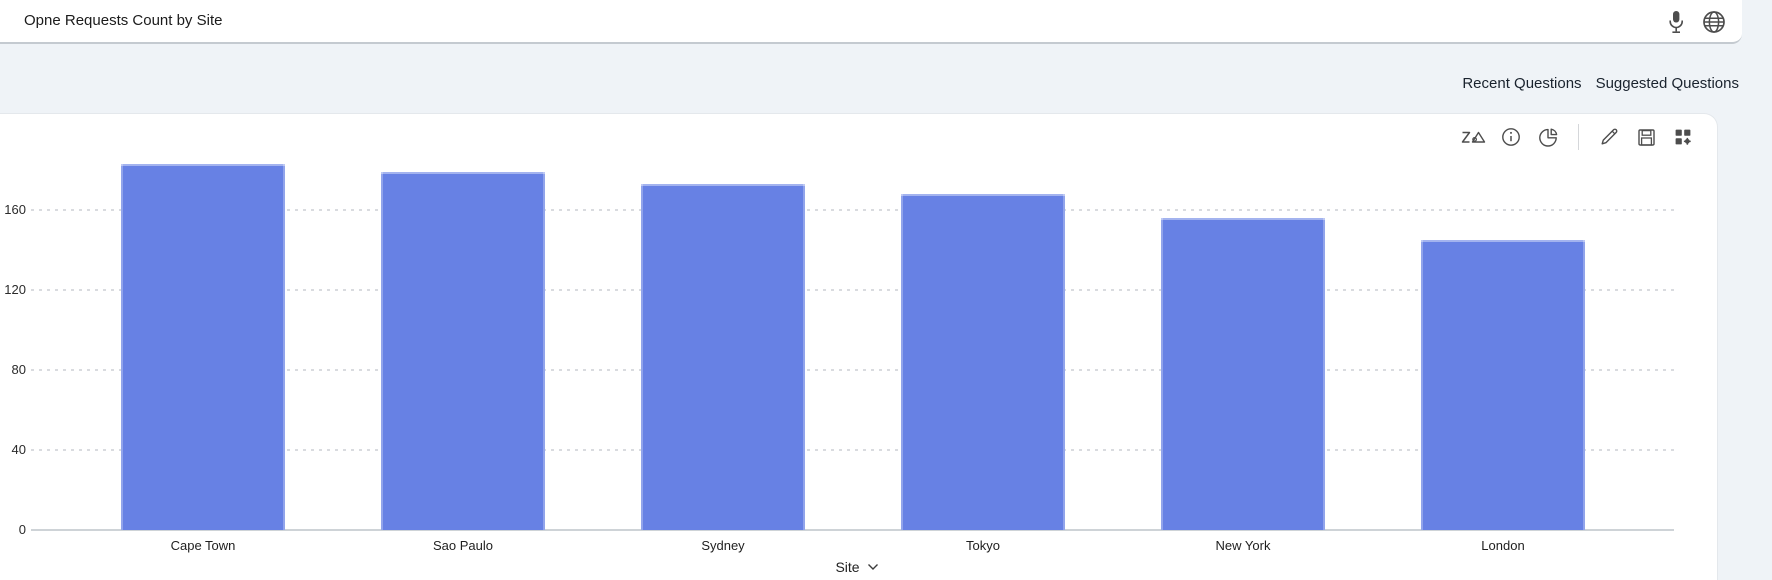 The width and height of the screenshot is (1772, 580). Describe the element at coordinates (983, 362) in the screenshot. I see `bar-tokyo` at that location.